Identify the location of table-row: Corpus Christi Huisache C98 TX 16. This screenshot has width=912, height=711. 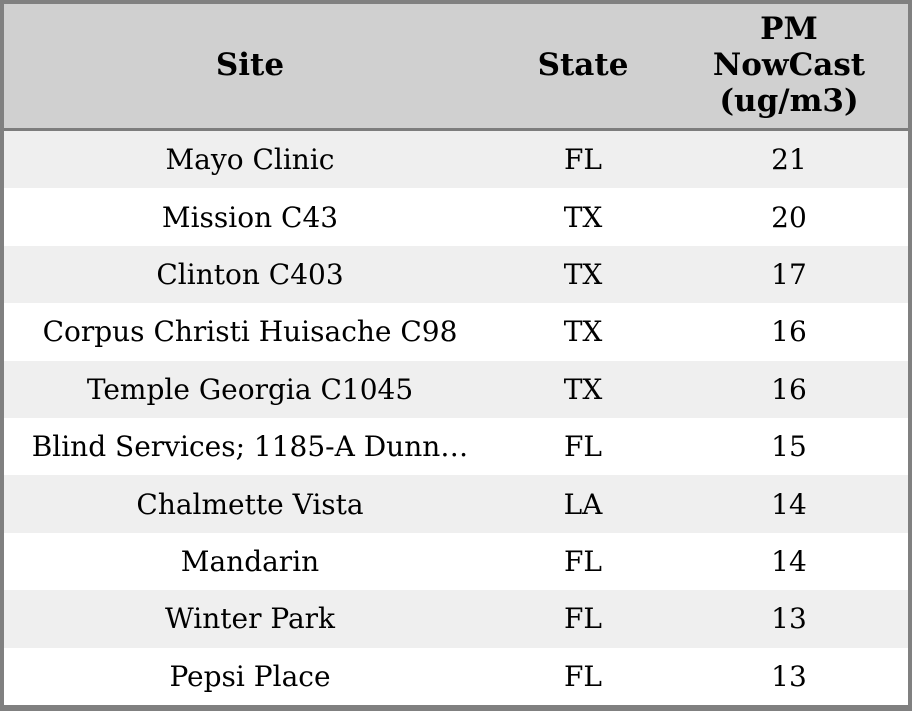
(456, 332).